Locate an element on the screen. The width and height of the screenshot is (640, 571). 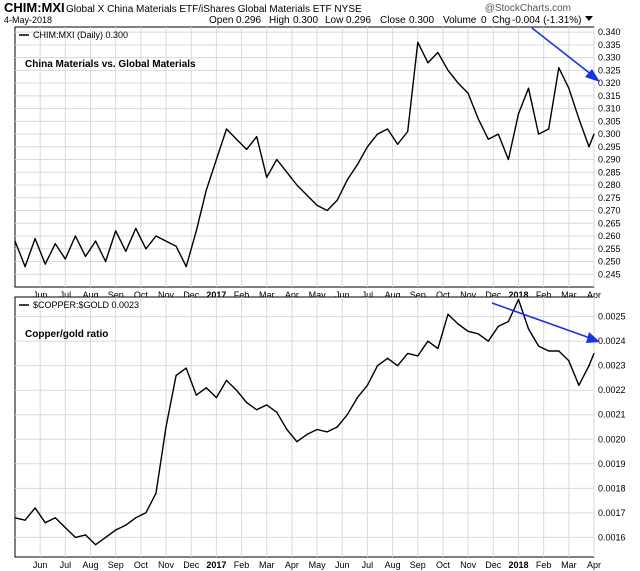
x-tick-label: Jun is located at coordinates (40, 565).